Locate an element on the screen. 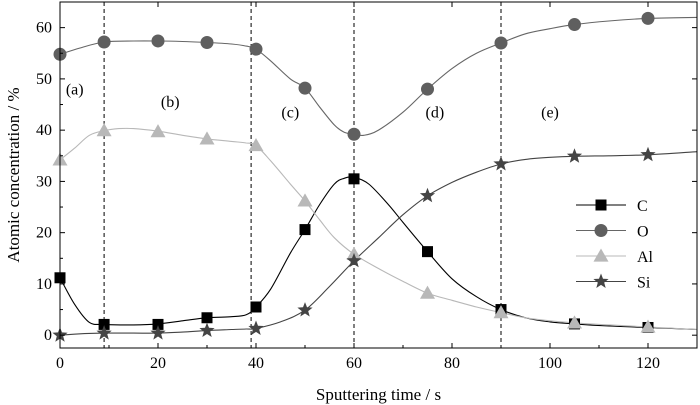 This screenshot has height=405, width=700. y-tick-label: 60 is located at coordinates (44, 28).